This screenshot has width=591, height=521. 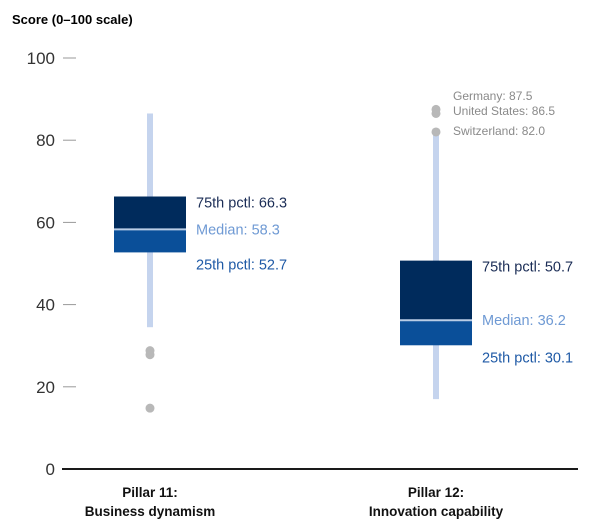 What do you see at coordinates (493, 96) in the screenshot?
I see `outlier-label: Germany: 87.5` at bounding box center [493, 96].